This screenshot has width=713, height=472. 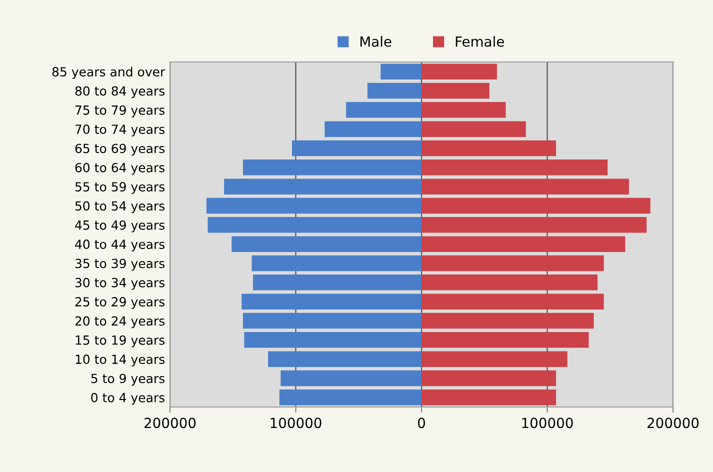 I want to click on y-tick-label: 85 years and over, so click(x=109, y=72).